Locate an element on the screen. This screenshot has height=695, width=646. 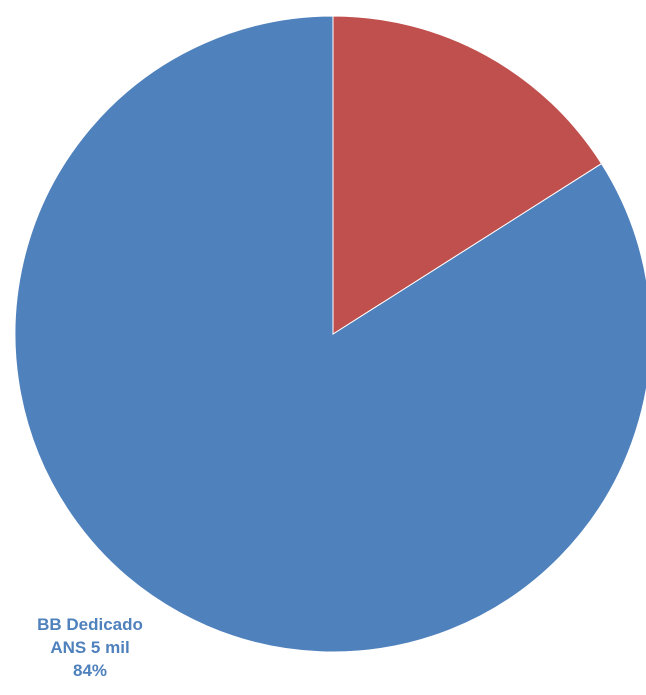
pie-slice-0-label: BB Dedicado ANS 5 mil 84% is located at coordinates (90, 647).